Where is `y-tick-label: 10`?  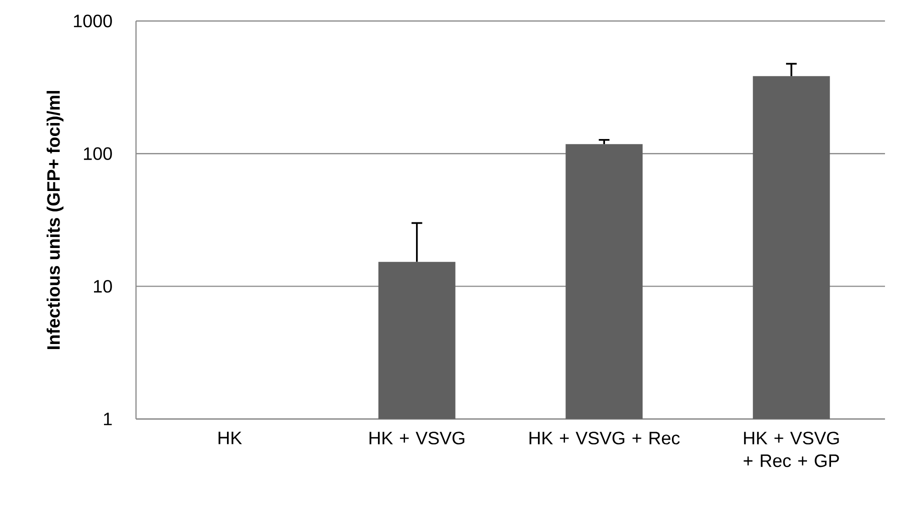
y-tick-label: 10 is located at coordinates (103, 286).